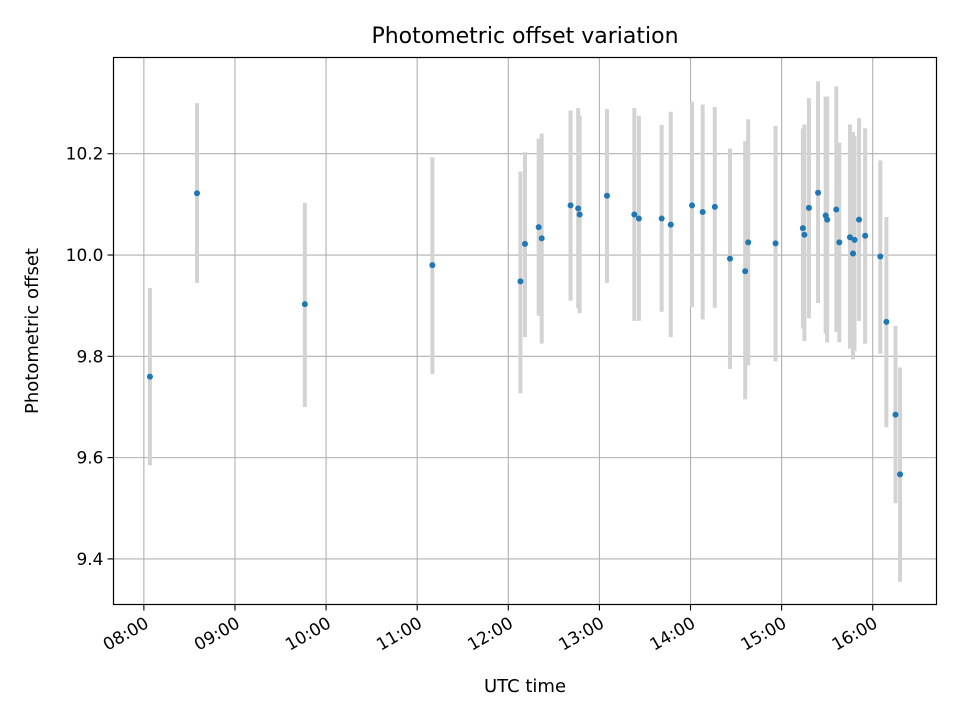  Describe the element at coordinates (85, 256) in the screenshot. I see `y-tick-label: 10.0` at that location.